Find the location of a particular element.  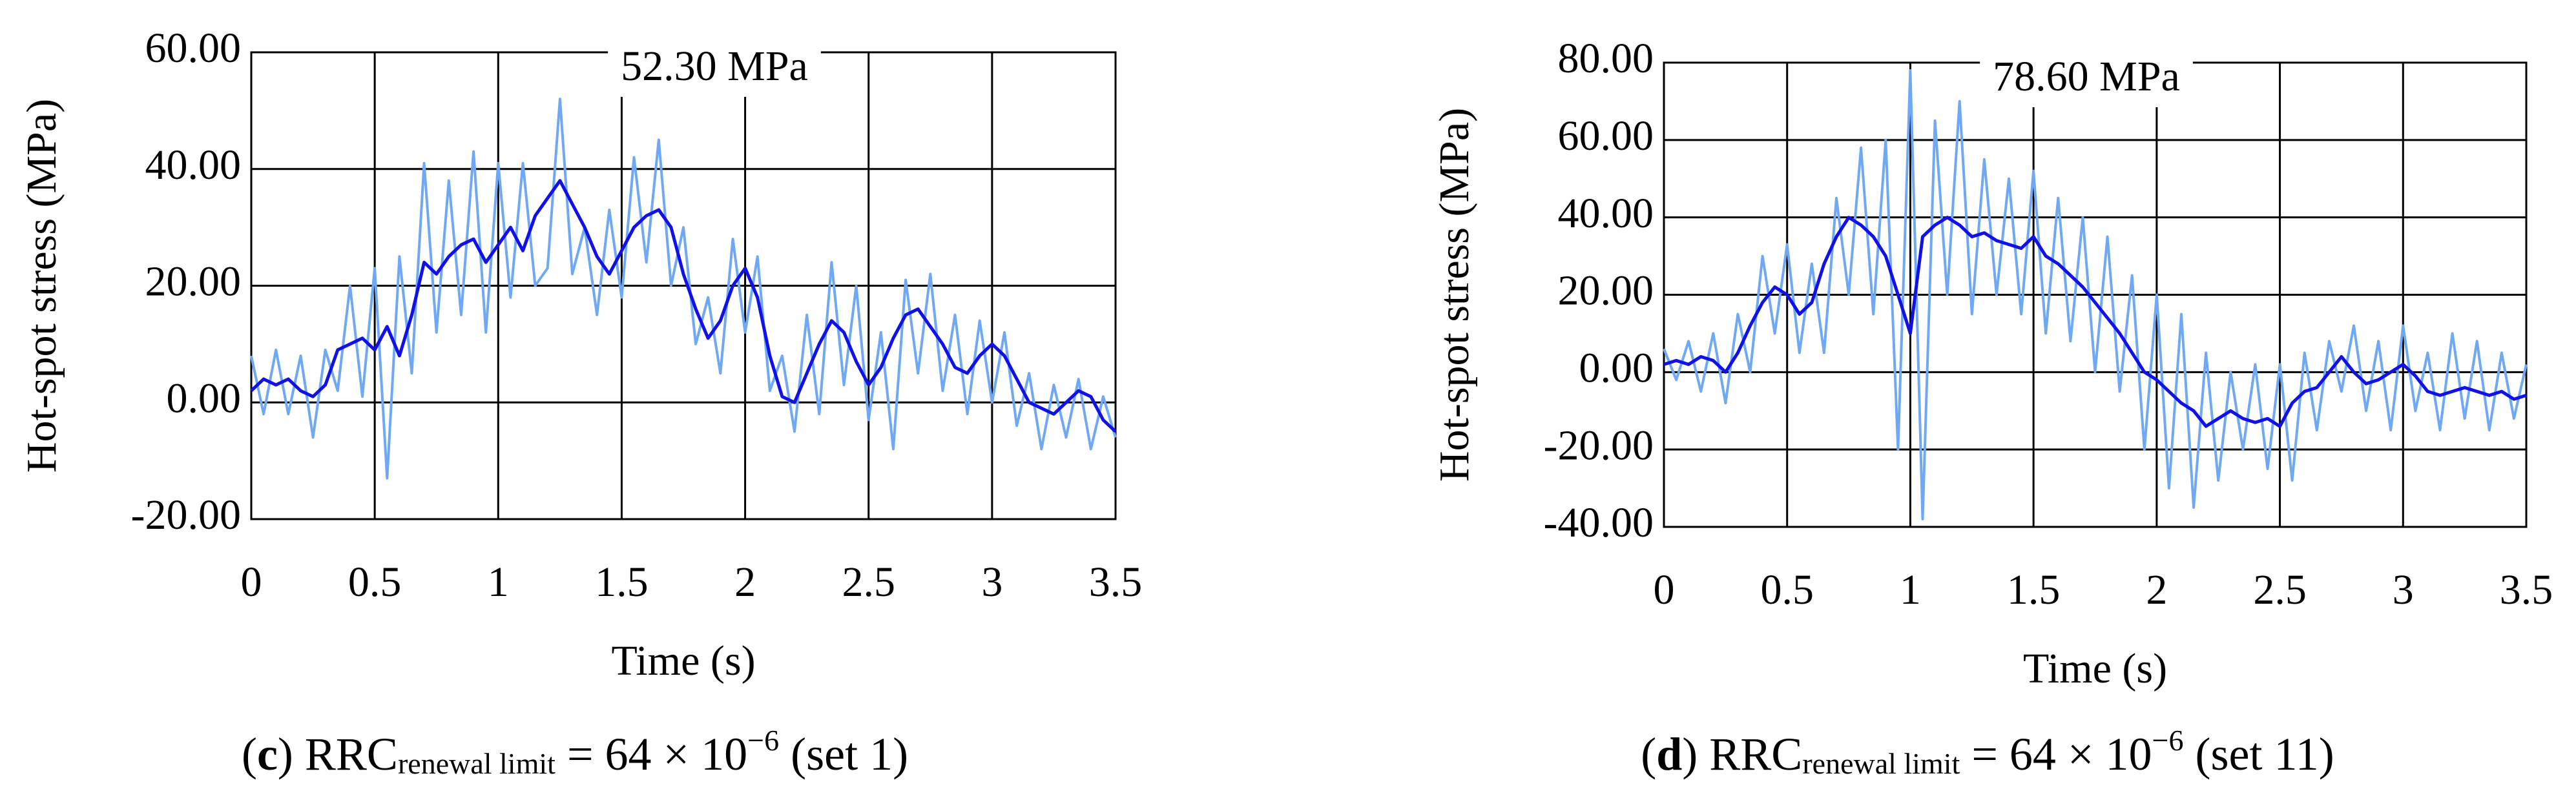

annotation: 52.30 MPa is located at coordinates (714, 66).